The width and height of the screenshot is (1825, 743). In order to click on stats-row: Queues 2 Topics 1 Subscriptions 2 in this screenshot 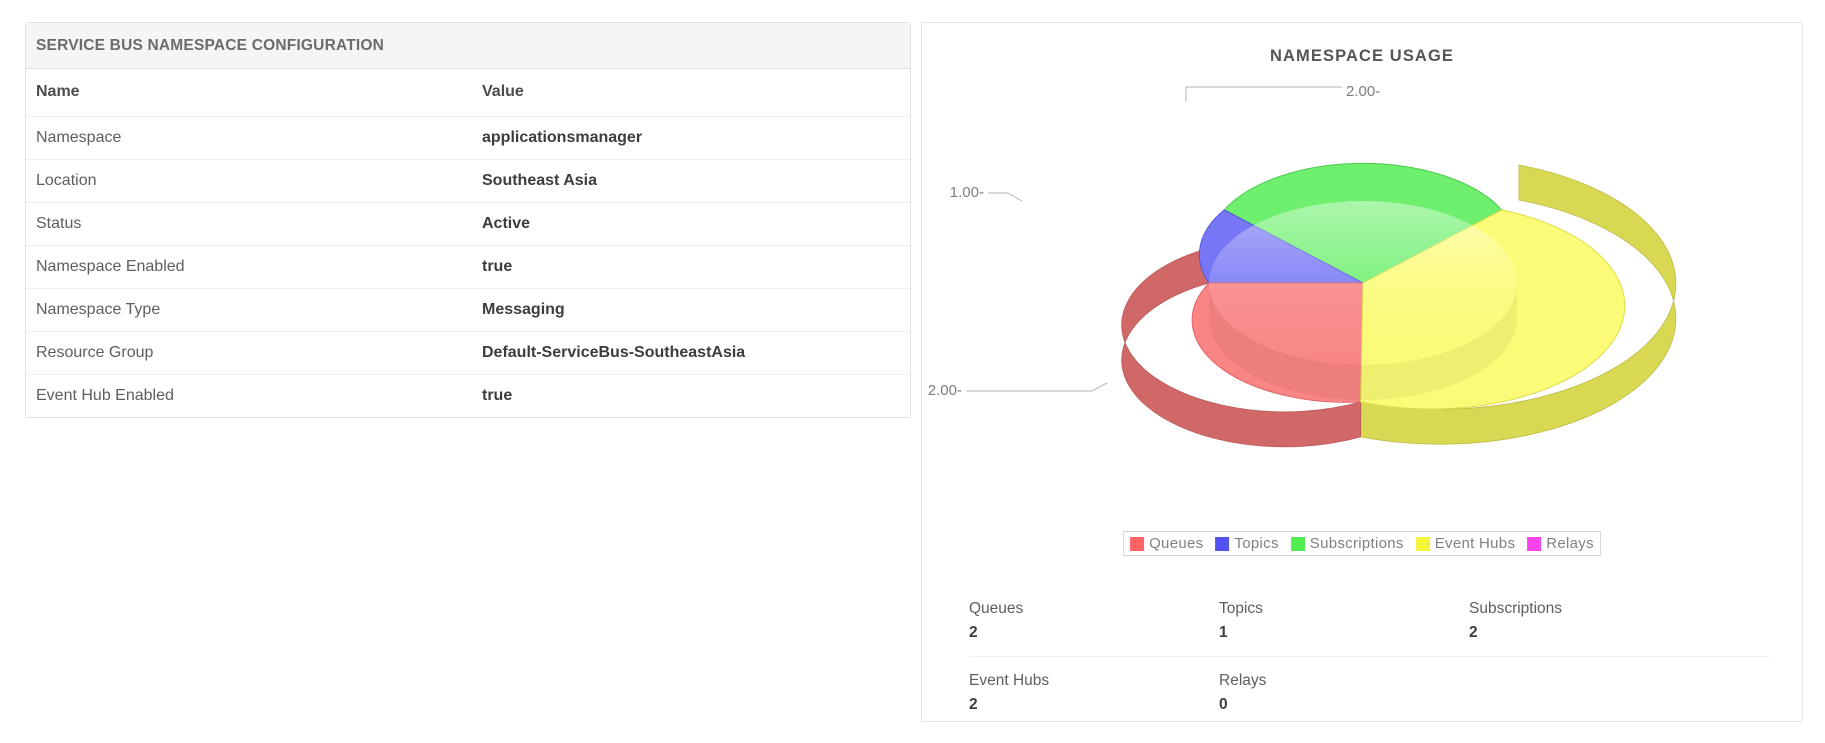, I will do `click(1369, 621)`.